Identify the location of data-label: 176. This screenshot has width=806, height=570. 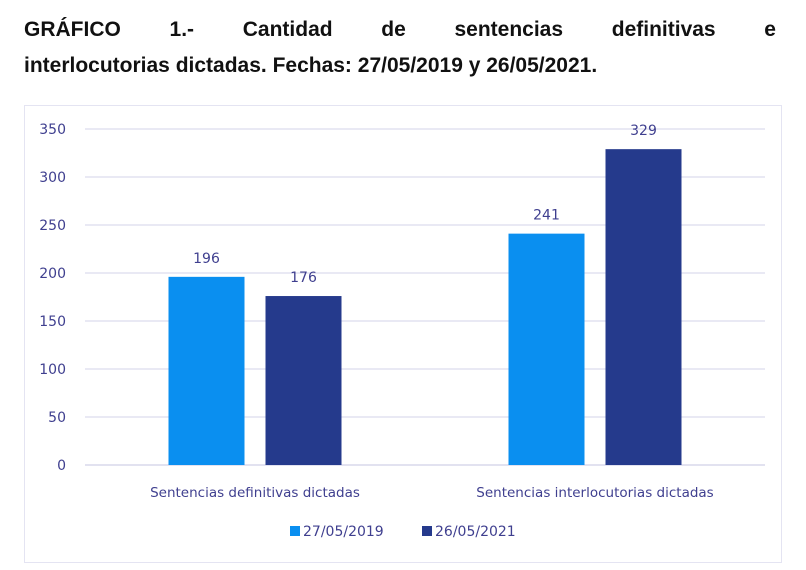
(303, 278).